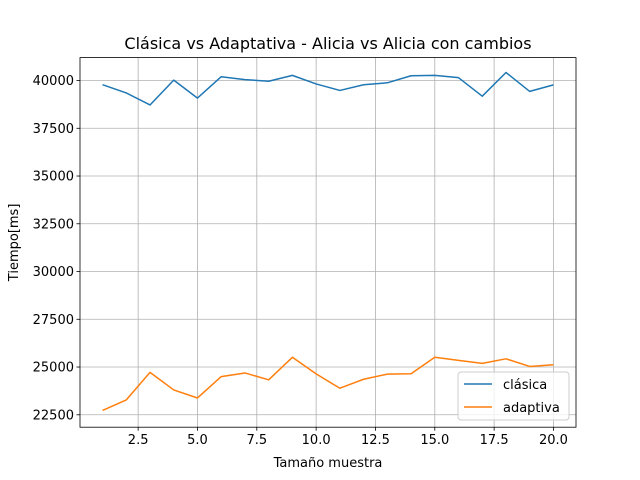 Image resolution: width=640 pixels, height=480 pixels. What do you see at coordinates (375, 440) in the screenshot?
I see `x-tick-label: 12.5` at bounding box center [375, 440].